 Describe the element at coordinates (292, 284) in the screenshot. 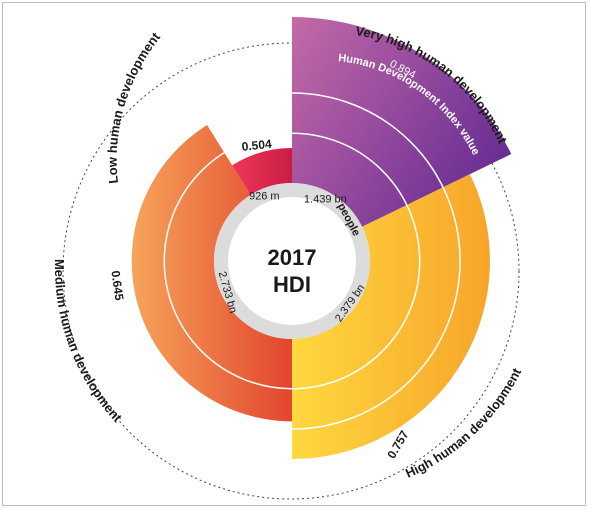

I see `center-hdi: HDI` at that location.